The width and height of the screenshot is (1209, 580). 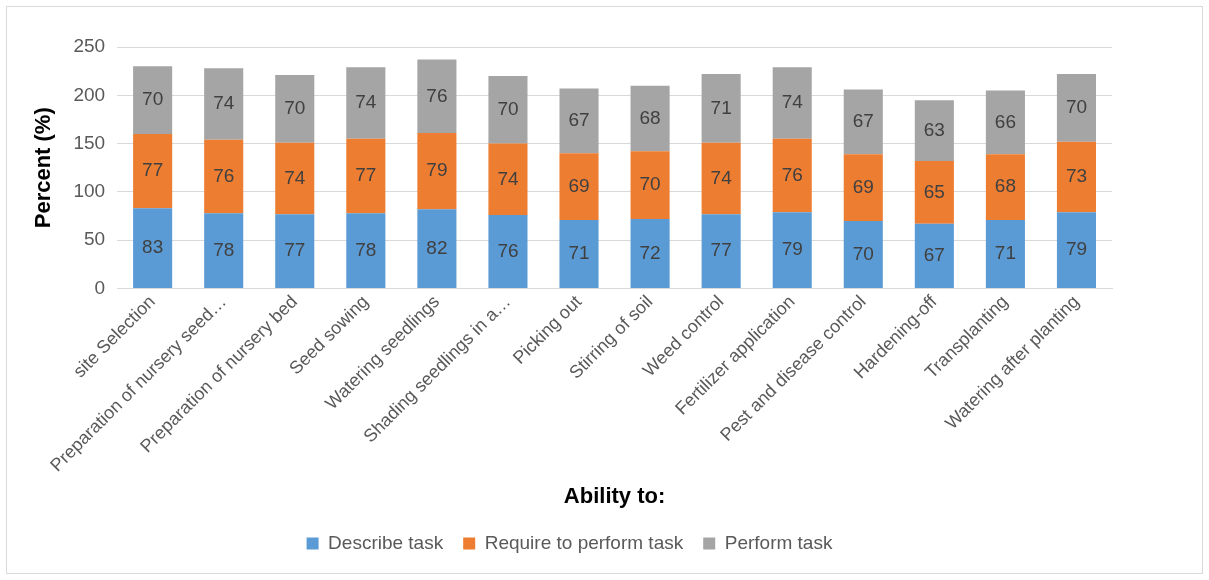 What do you see at coordinates (89, 191) in the screenshot?
I see `y-tick-label: 100` at bounding box center [89, 191].